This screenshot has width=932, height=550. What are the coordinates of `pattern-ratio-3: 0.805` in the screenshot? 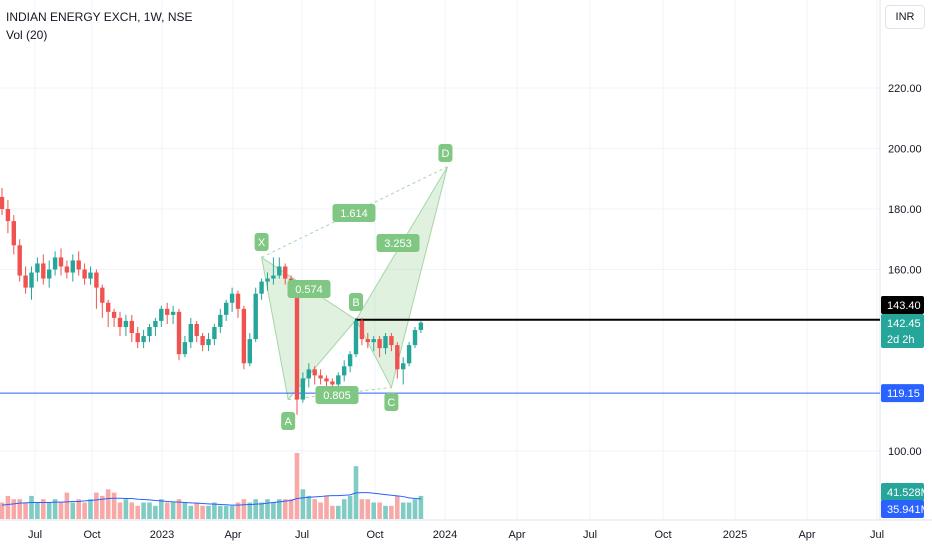 It's located at (337, 396).